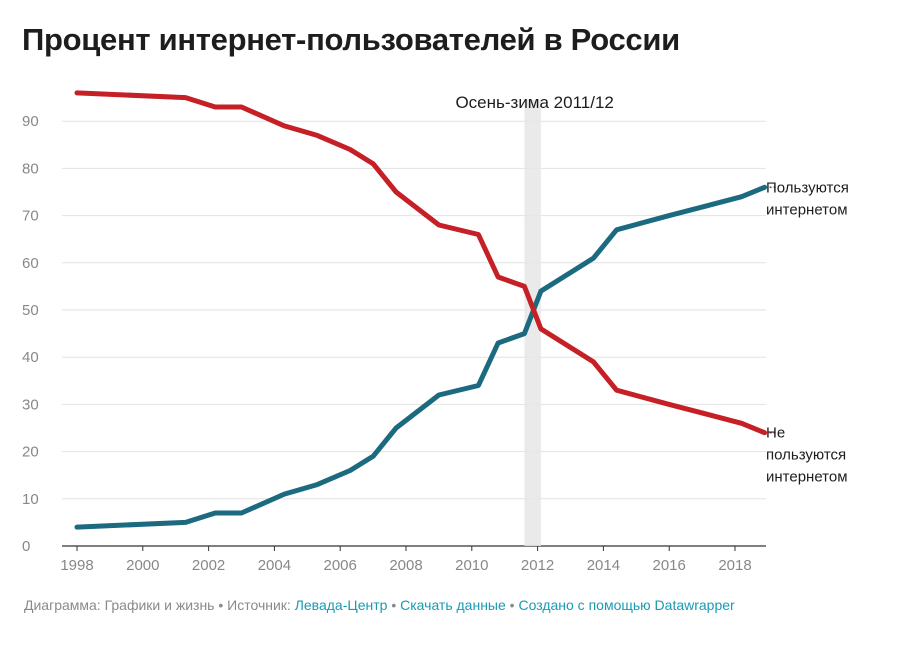 Image resolution: width=898 pixels, height=648 pixels. What do you see at coordinates (351, 39) in the screenshot?
I see `chart-title: Процент интернет-пользователей в России` at bounding box center [351, 39].